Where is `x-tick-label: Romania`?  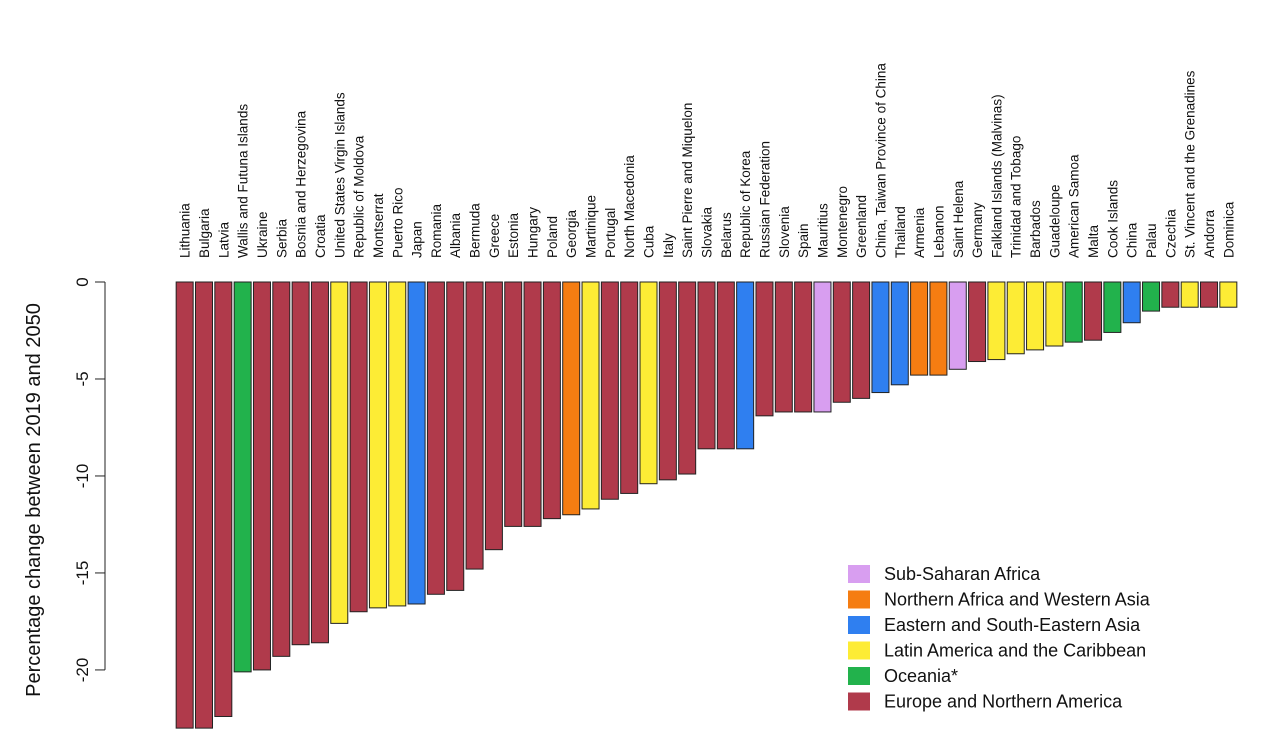 x-tick-label: Romania is located at coordinates (436, 230).